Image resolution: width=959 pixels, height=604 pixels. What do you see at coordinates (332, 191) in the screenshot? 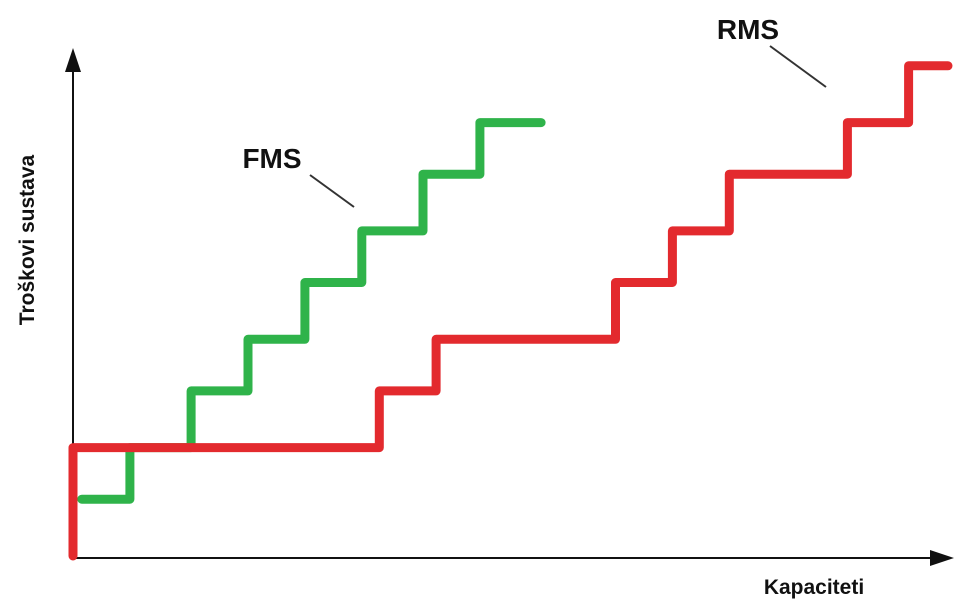
I see `fms-label-connector` at bounding box center [332, 191].